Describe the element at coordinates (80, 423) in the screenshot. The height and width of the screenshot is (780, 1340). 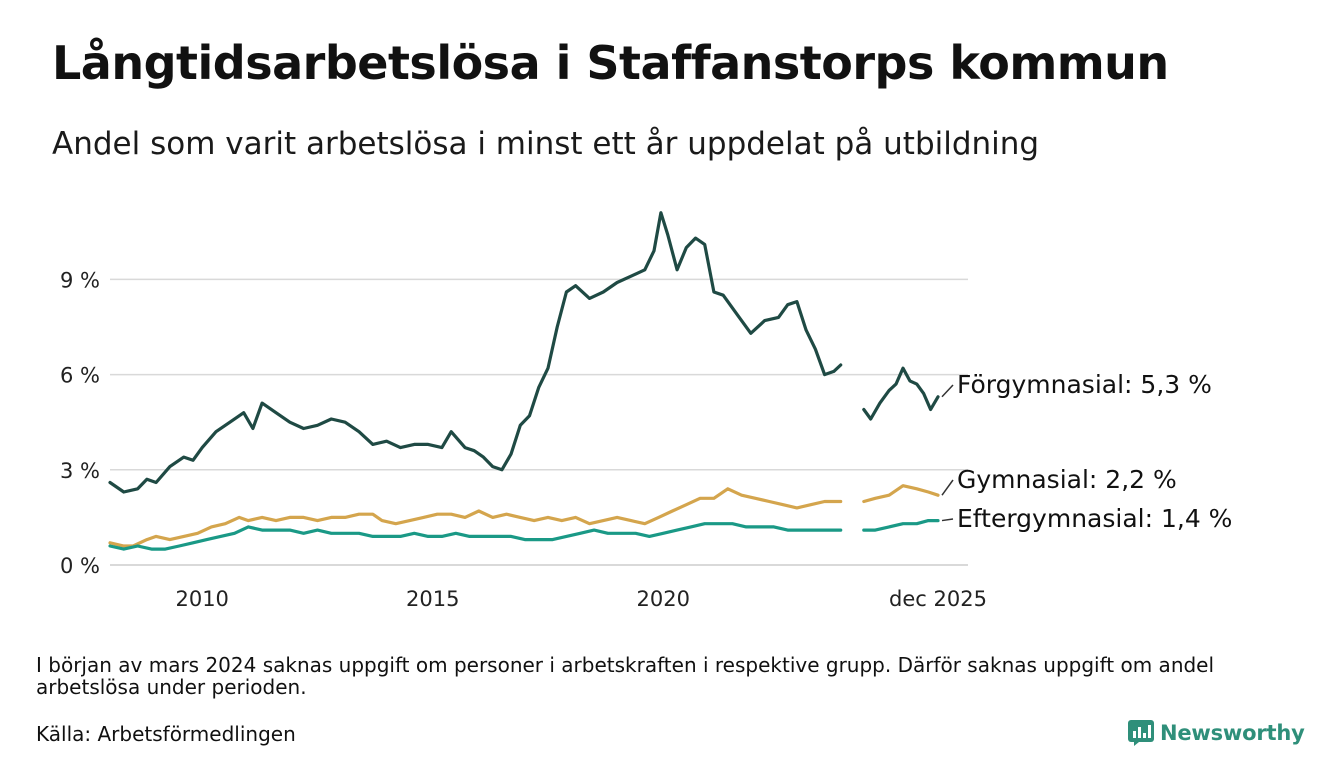
I see `y-axis-ticks: 0 % 3 % 6 % 9 %` at that location.